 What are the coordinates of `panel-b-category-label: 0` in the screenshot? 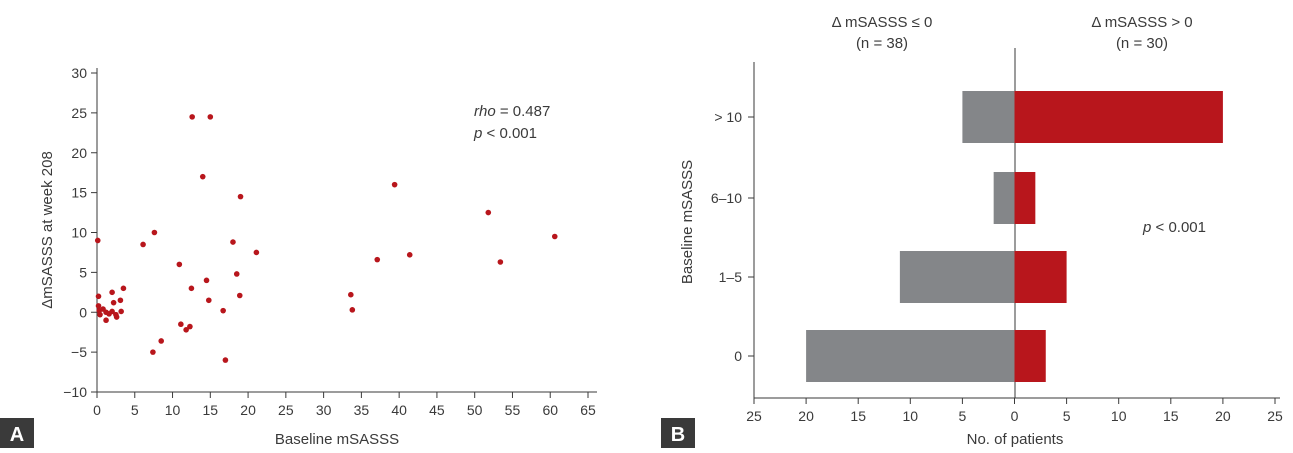 It's located at (738, 356).